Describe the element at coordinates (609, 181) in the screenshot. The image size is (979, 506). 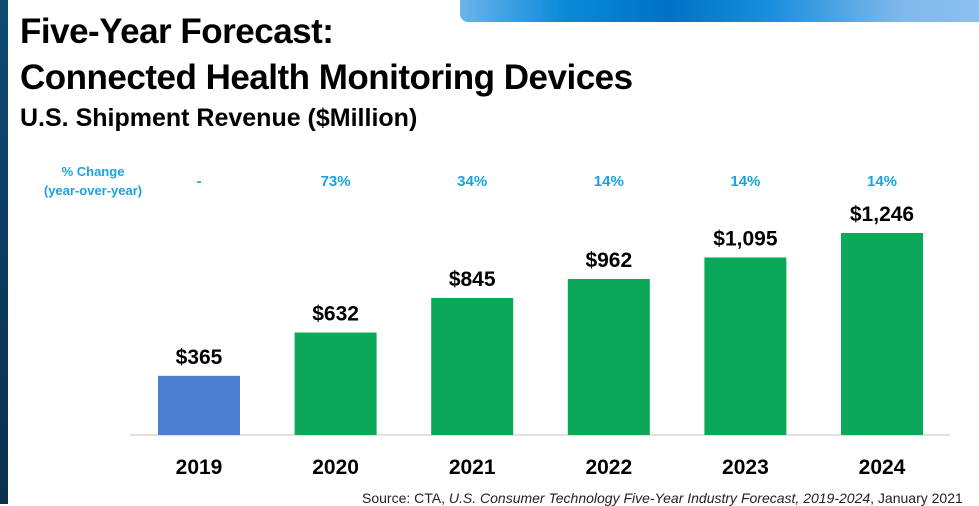
I see `pct-change-2022: 14%` at that location.